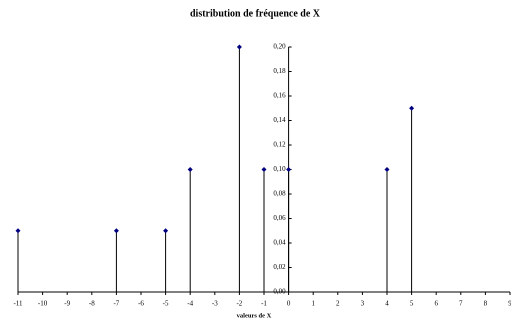  I want to click on x-tick-label: 2, so click(338, 304).